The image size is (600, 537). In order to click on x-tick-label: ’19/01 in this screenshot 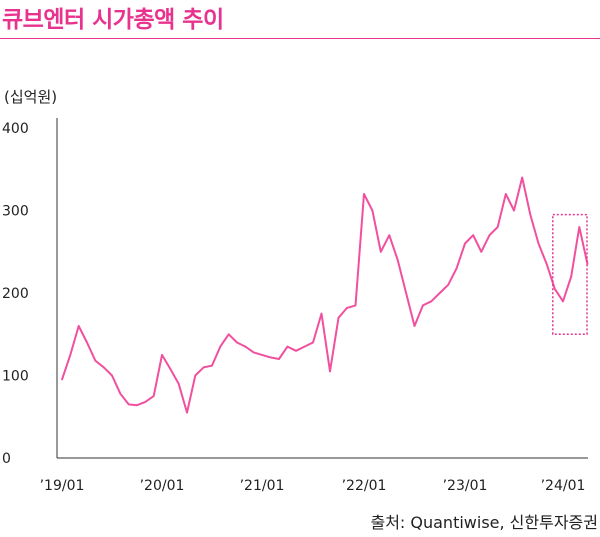, I will do `click(62, 486)`.